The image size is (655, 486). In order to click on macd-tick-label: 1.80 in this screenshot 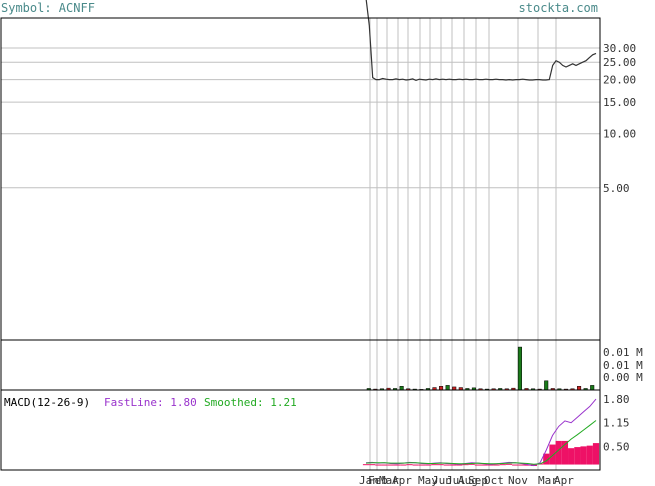, I will do `click(616, 399)`.